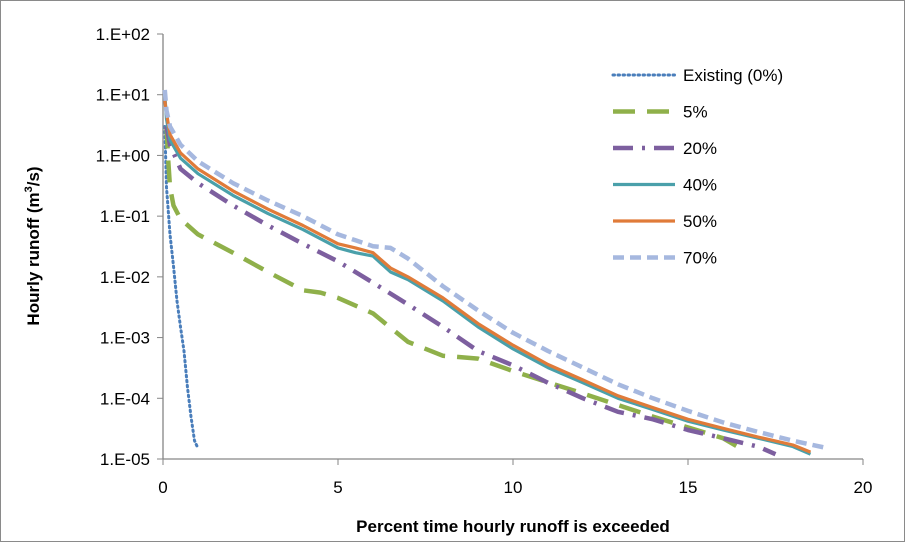  I want to click on y-tick-label: 1.E-05, so click(125, 459).